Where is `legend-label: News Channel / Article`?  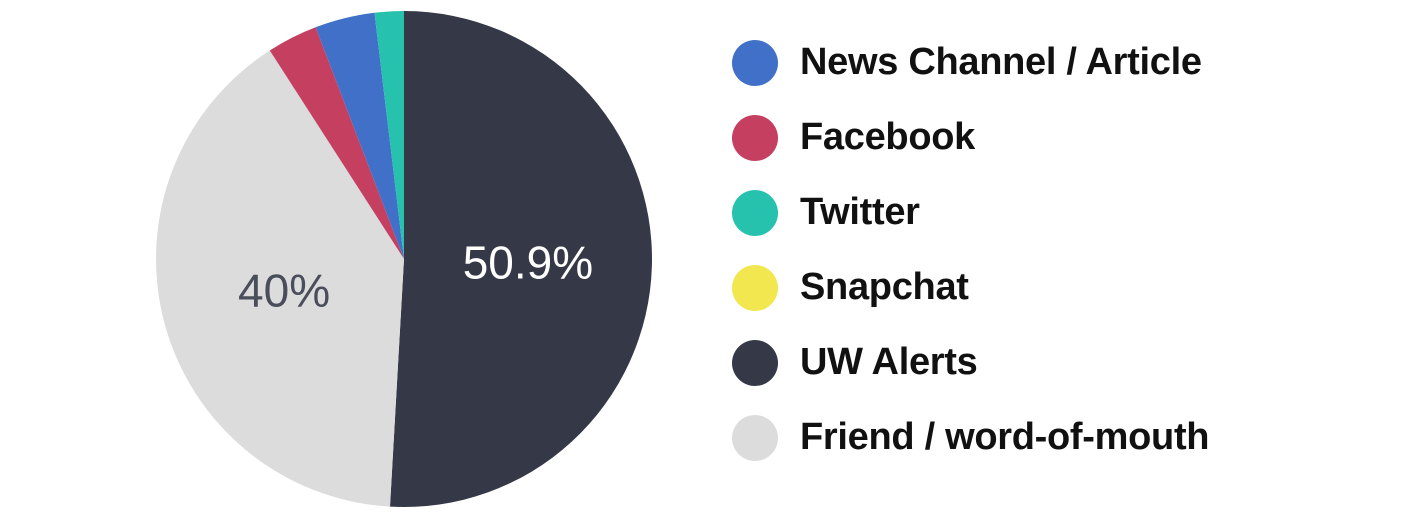 legend-label: News Channel / Article is located at coordinates (1001, 62).